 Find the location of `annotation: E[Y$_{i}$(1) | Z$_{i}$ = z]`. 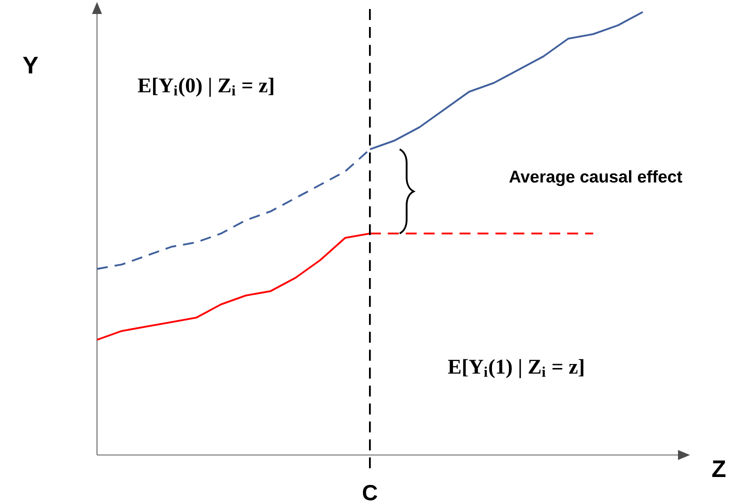

annotation: E[Y$_{i}$(1) | Z$_{i}$ = z] is located at coordinates (516, 368).